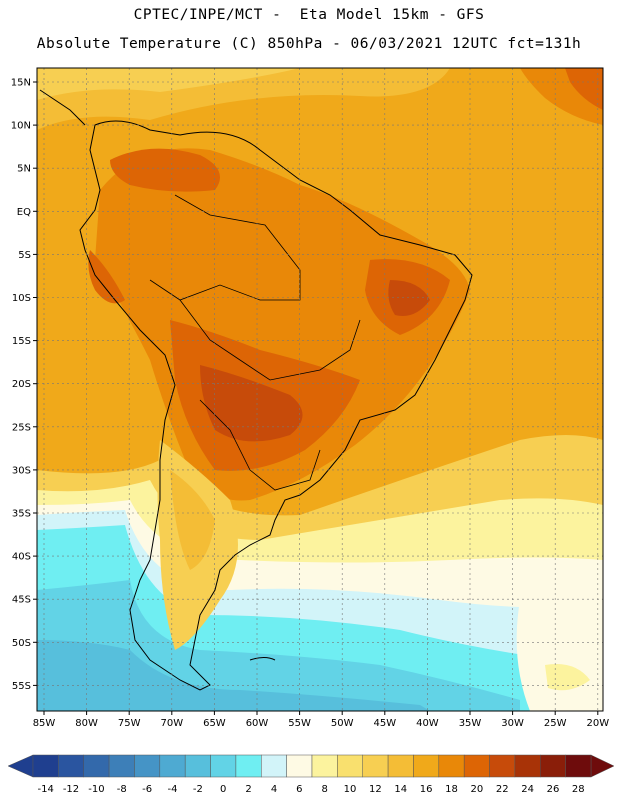  I want to click on map-title: CPTEC/INPE/MCT - Eta Model 15km - GFS, so click(309, 15).